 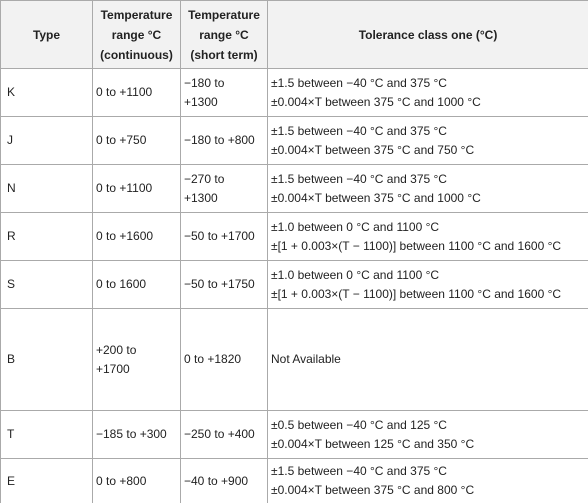 I want to click on cell-line: −180 to +800, so click(x=219, y=140).